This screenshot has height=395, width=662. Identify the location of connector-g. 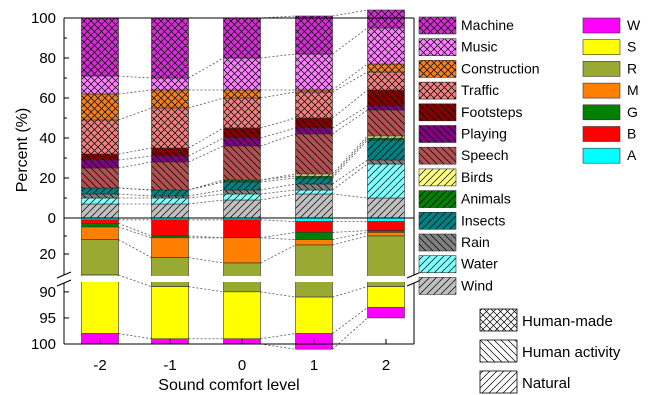
(135, 232).